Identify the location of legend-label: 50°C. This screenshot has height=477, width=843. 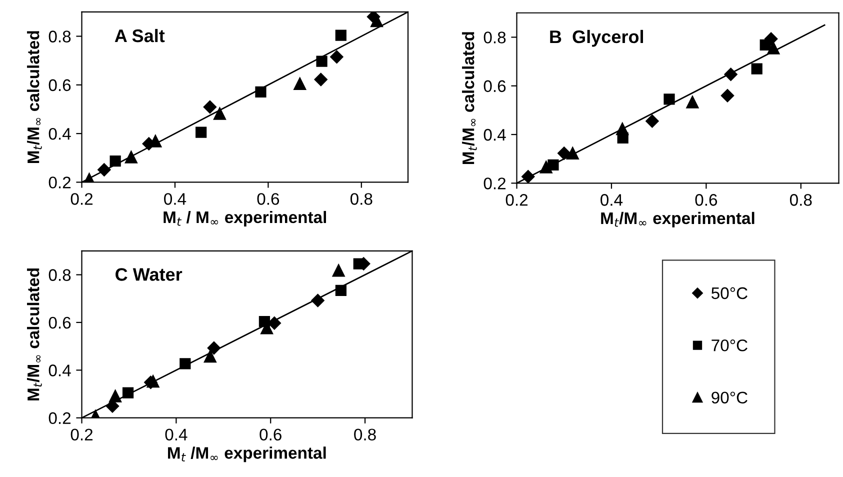
(730, 293).